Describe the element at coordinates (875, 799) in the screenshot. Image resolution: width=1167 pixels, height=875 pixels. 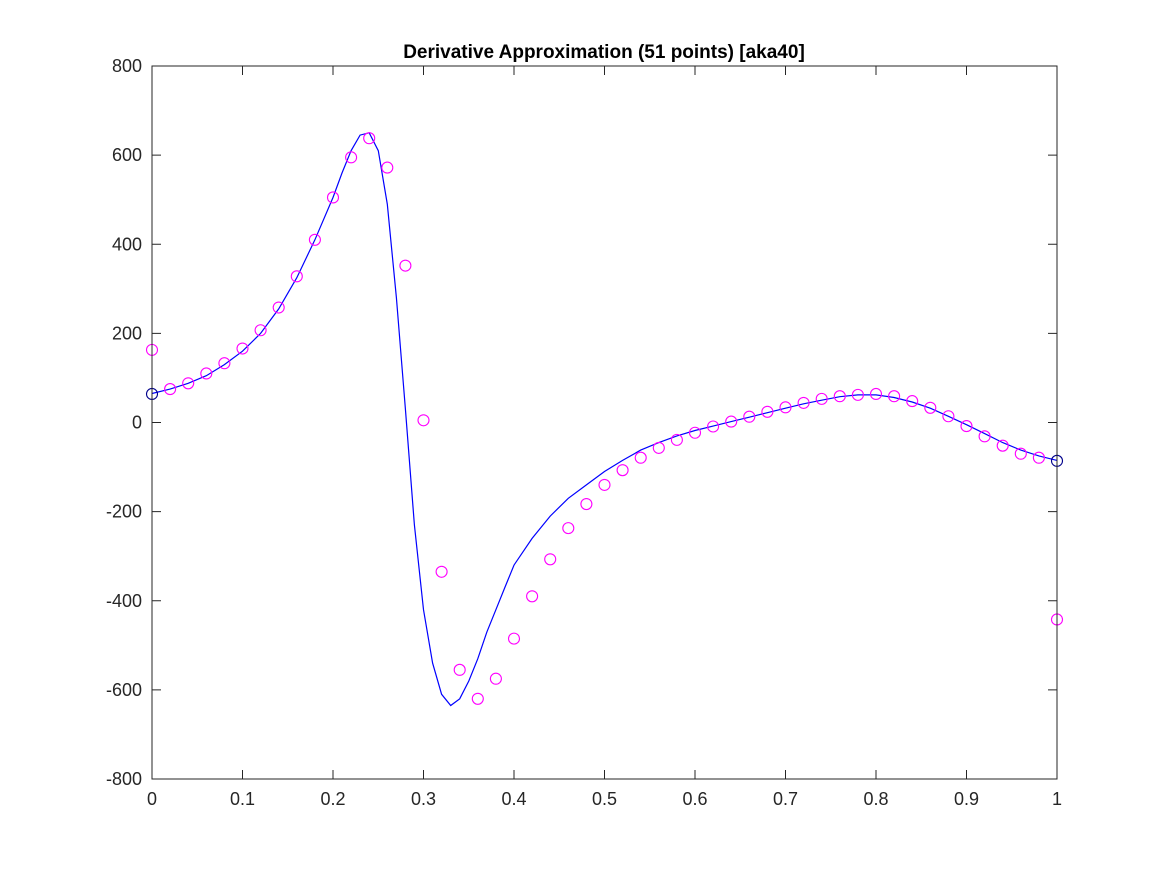
I see `x-tick-label: 0.8` at that location.